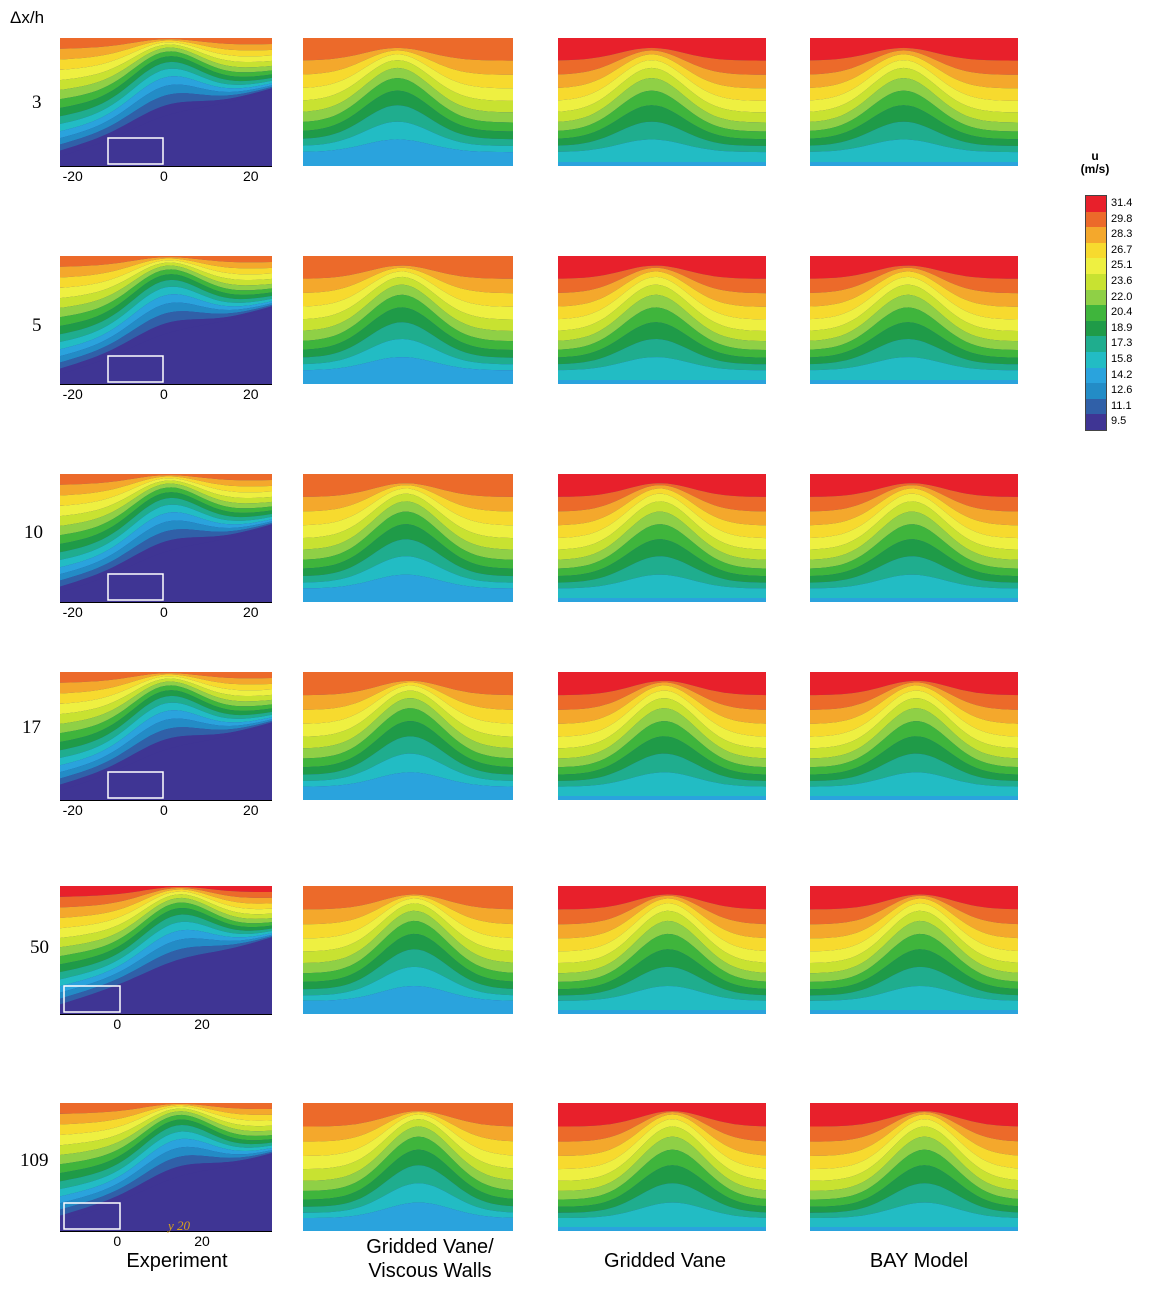  Describe the element at coordinates (1122, 359) in the screenshot. I see `colorbar-label: 15.8` at that location.